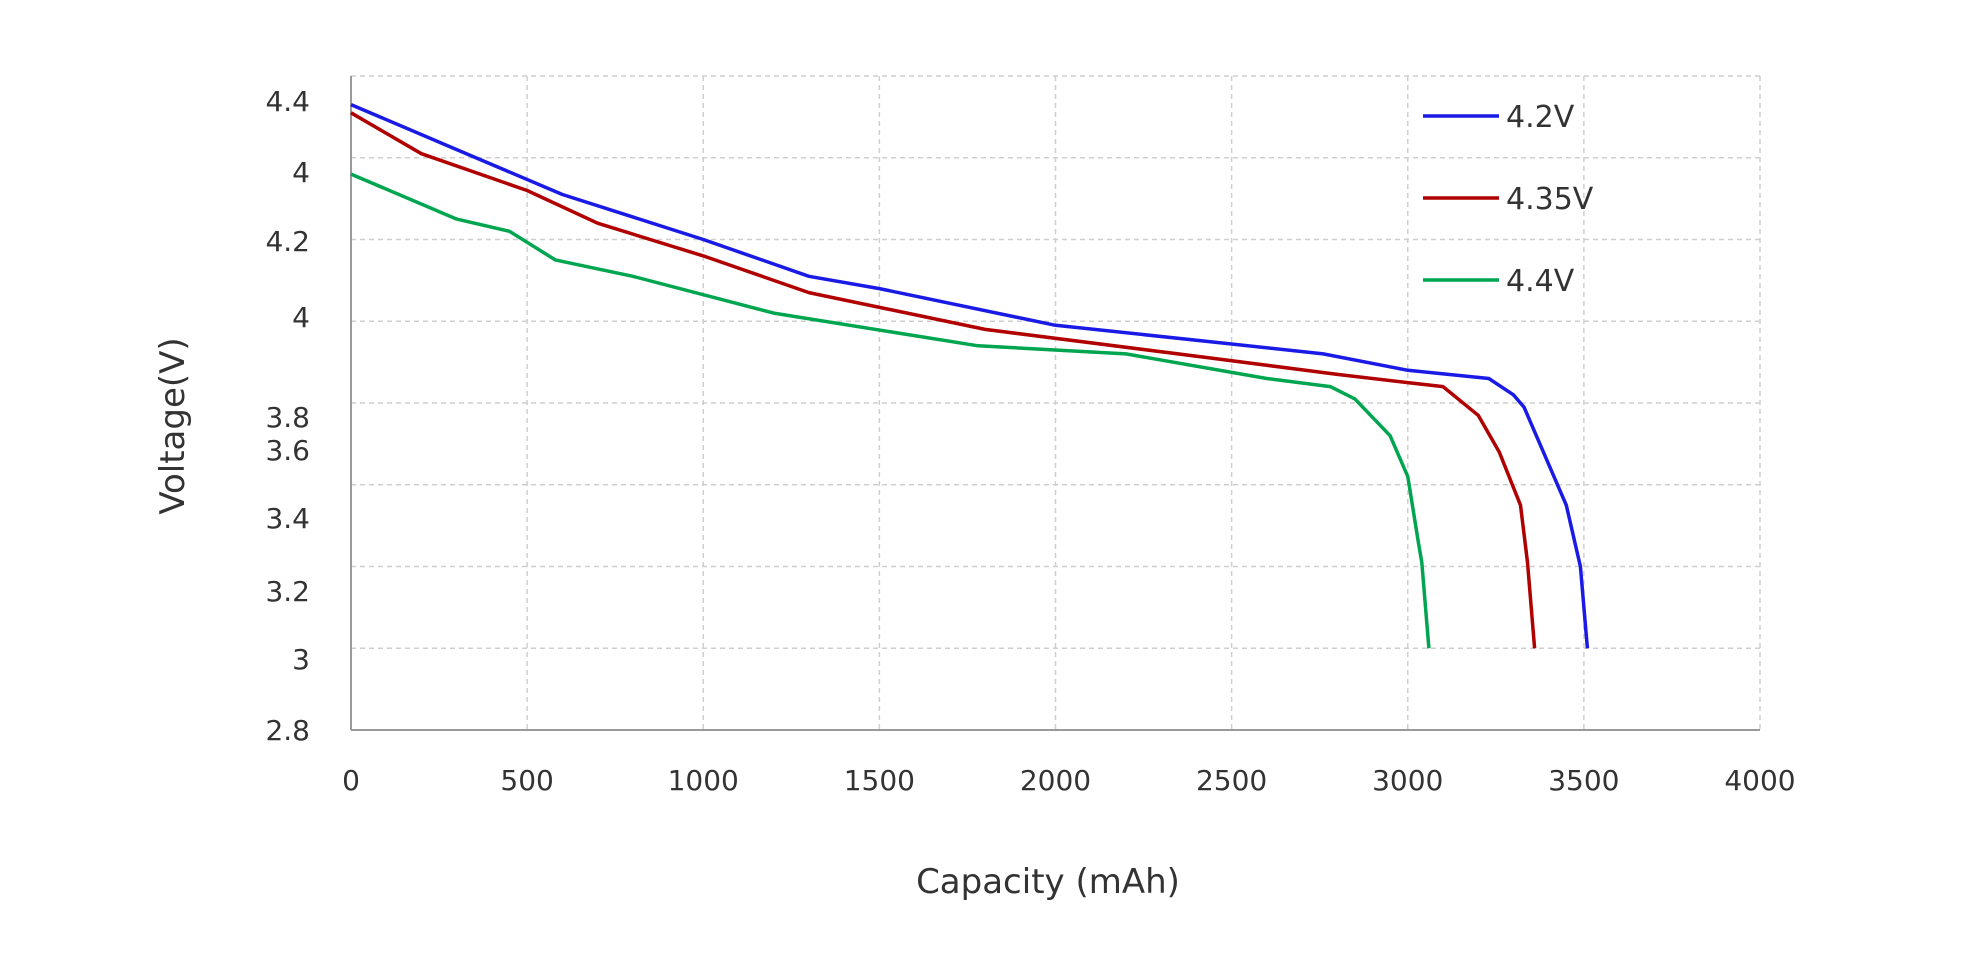 This screenshot has height=964, width=1980. Describe the element at coordinates (1550, 199) in the screenshot. I see `legend-label: 4.35V` at that location.